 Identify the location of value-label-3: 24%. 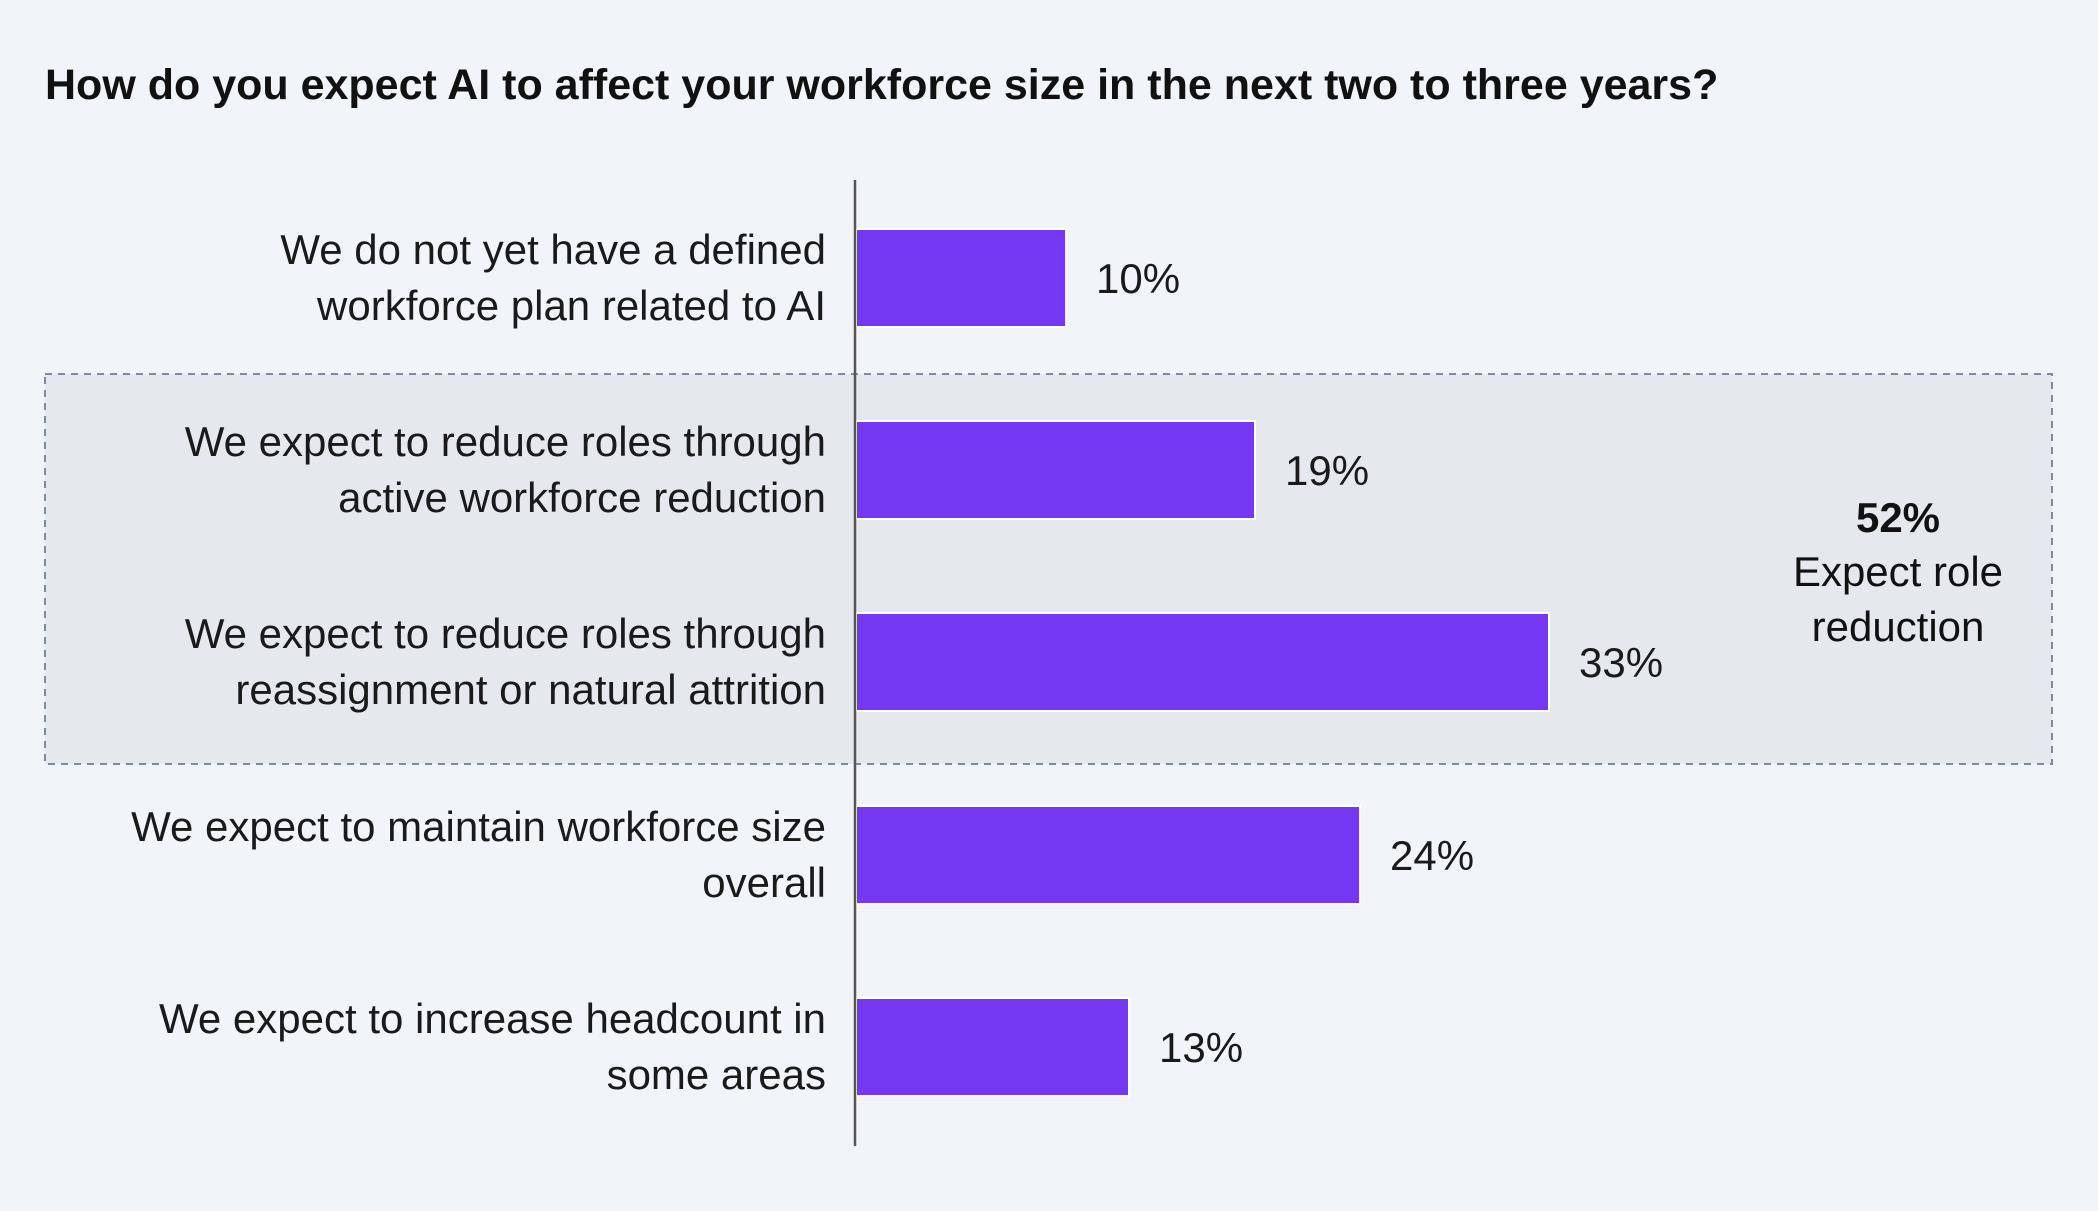
(1432, 855).